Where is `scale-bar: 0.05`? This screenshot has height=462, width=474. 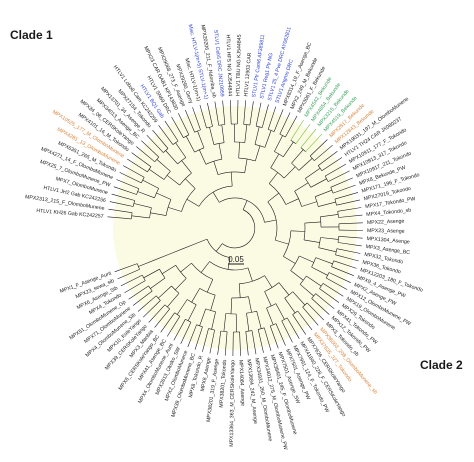 scale-bar: 0.05 is located at coordinates (236, 259).